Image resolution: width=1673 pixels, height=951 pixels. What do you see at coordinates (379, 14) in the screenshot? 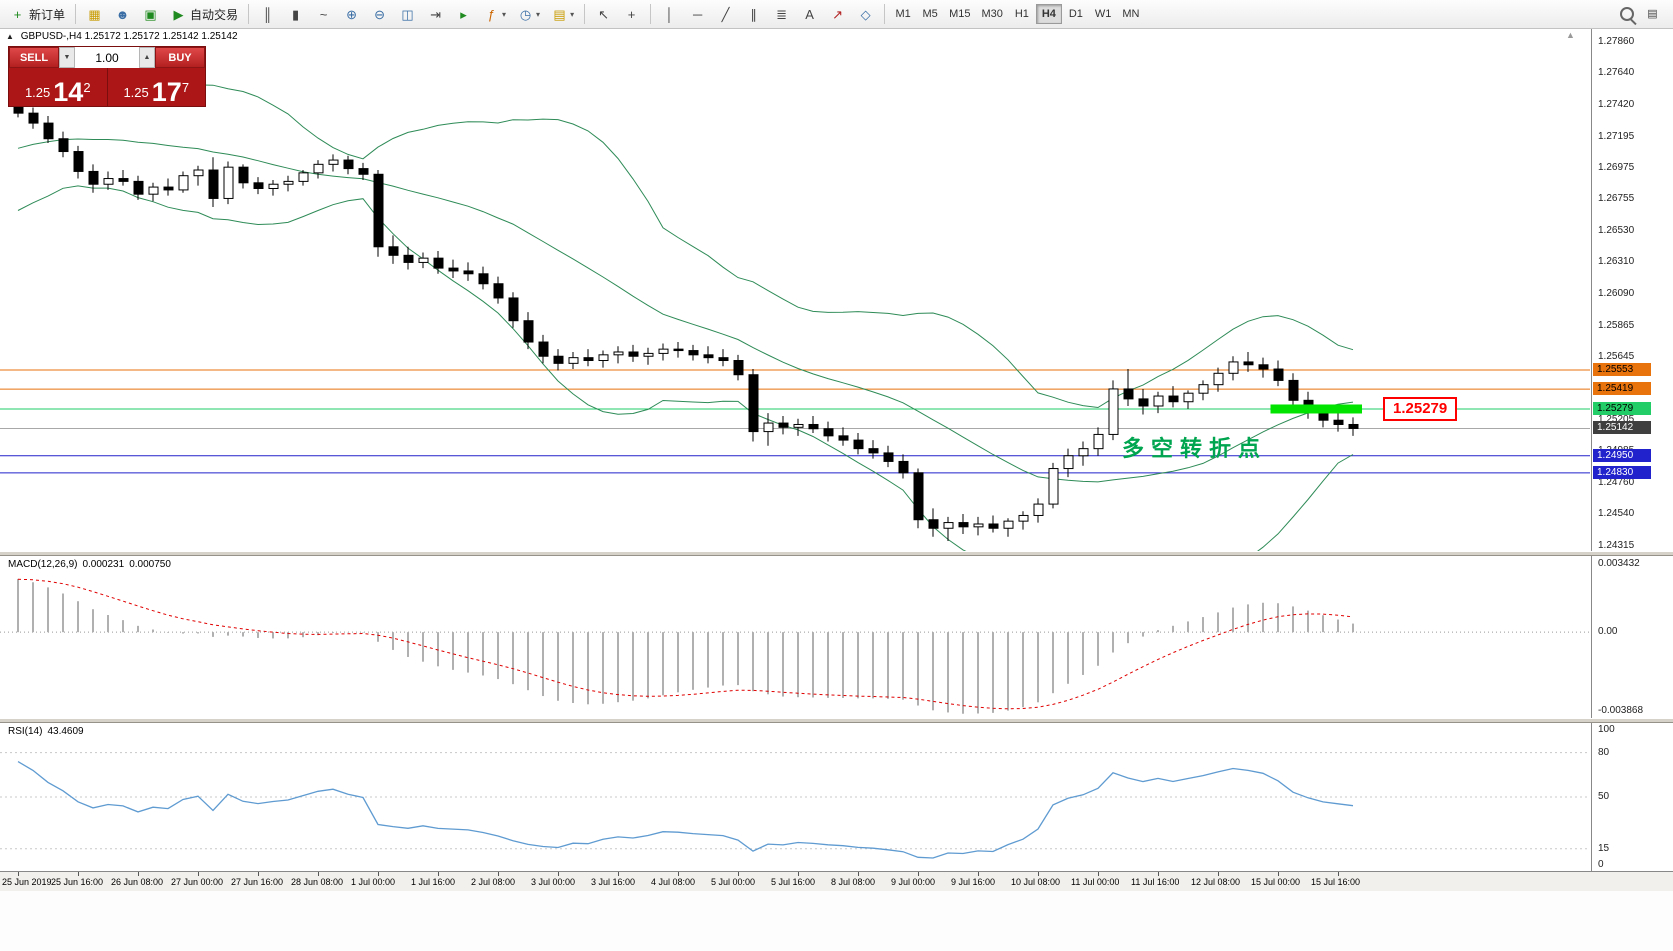
I see `zoom-out-button: ⊖` at bounding box center [379, 14].